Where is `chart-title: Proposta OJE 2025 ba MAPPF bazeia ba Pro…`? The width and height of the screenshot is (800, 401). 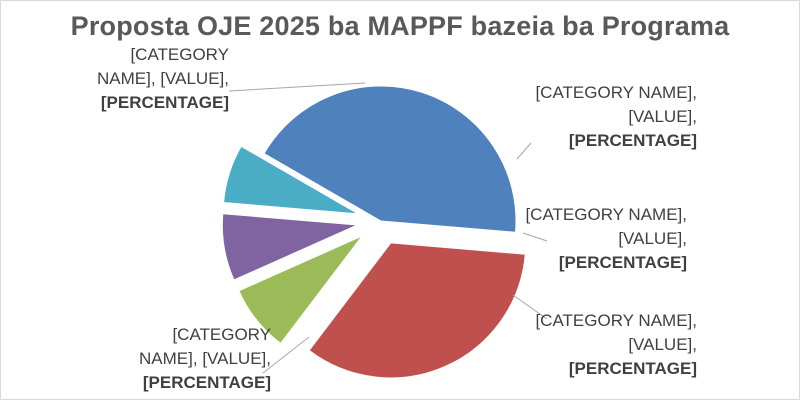
chart-title: Proposta OJE 2025 ba MAPPF bazeia ba Pro… is located at coordinates (400, 26).